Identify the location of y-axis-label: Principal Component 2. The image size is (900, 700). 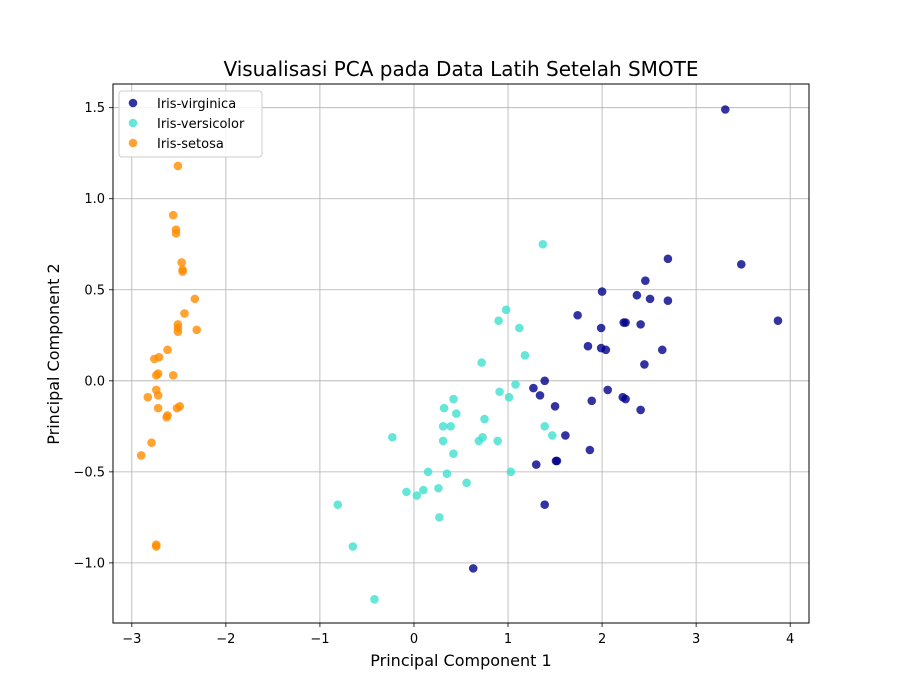
(53, 353).